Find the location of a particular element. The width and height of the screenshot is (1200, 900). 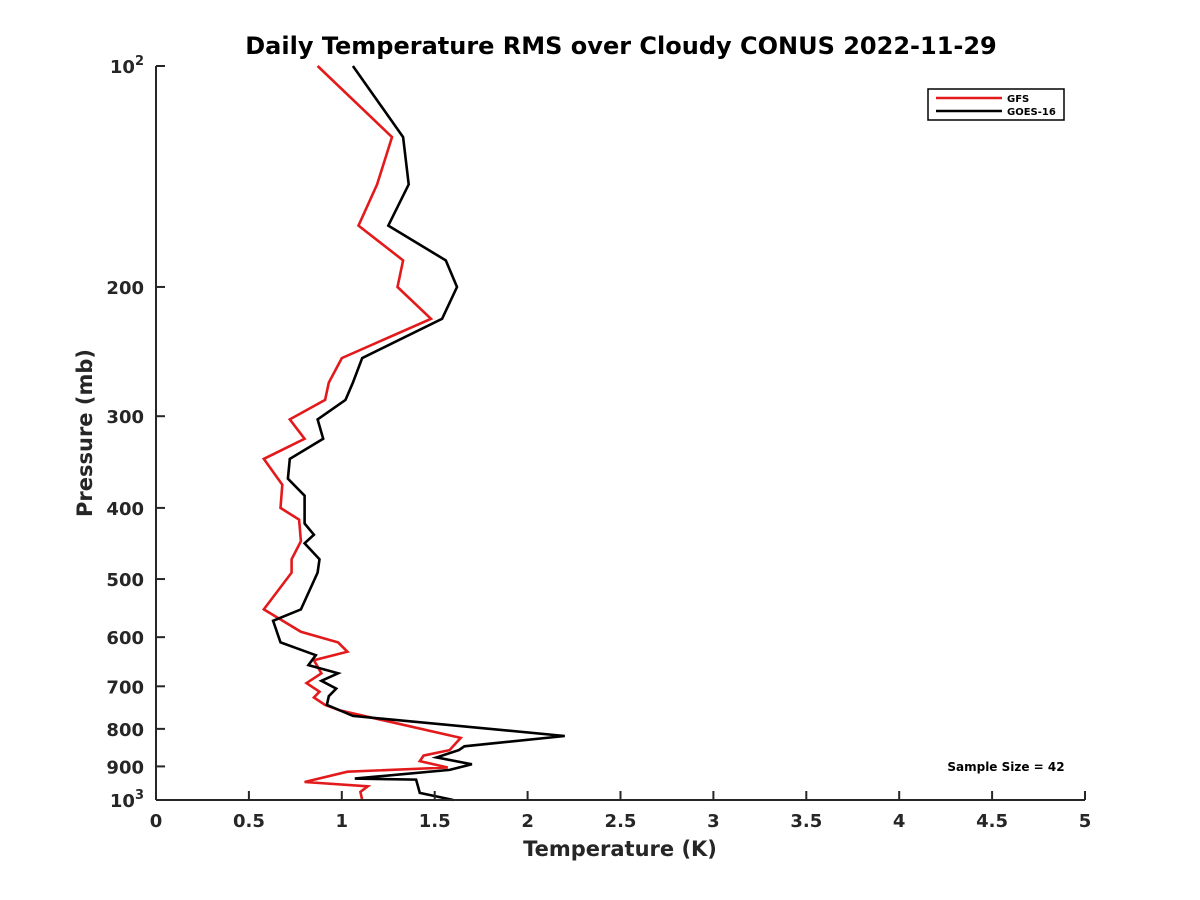

y-tick-base: 900 is located at coordinates (125, 767).